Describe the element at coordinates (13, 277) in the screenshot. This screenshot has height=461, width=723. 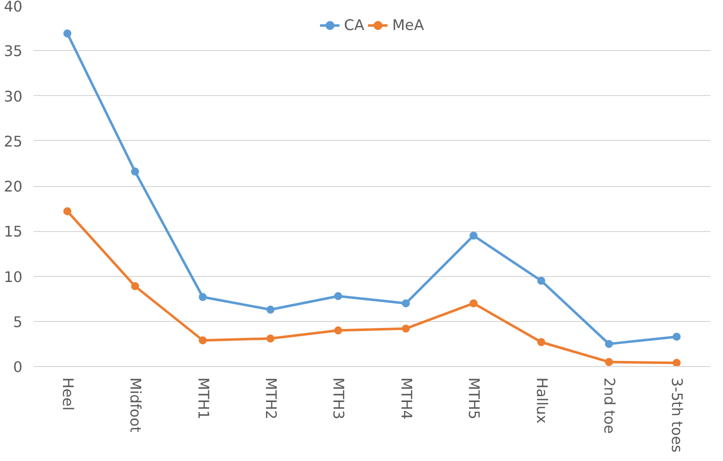
I see `y-tick-label: 10` at that location.